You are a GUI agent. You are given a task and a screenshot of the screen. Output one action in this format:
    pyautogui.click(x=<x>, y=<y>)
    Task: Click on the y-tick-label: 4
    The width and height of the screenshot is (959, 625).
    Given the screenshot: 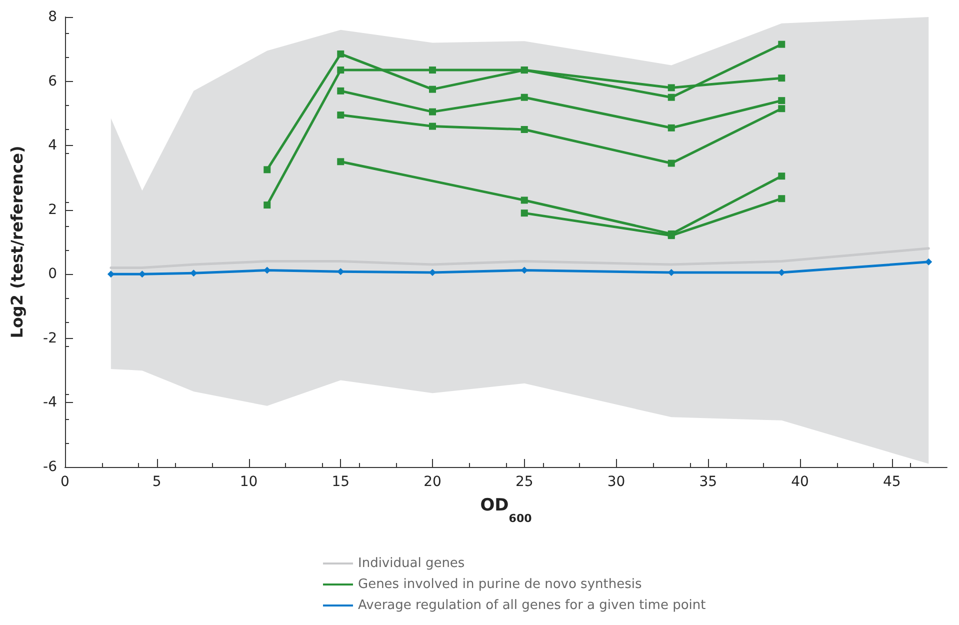 What is the action you would take?
    pyautogui.click(x=53, y=146)
    